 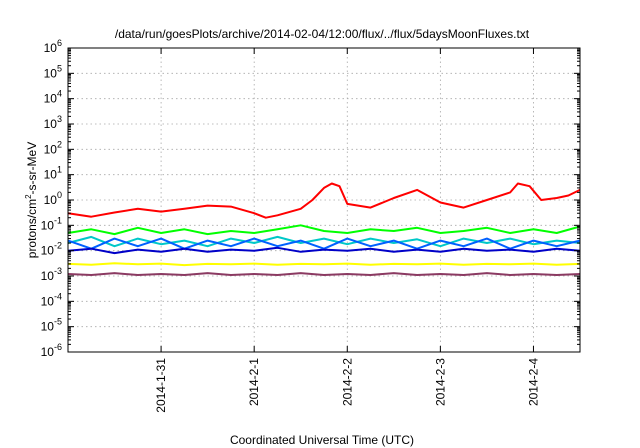 What do you see at coordinates (58, 271) in the screenshot?
I see `y-tick-label-exponent: -3` at bounding box center [58, 271].